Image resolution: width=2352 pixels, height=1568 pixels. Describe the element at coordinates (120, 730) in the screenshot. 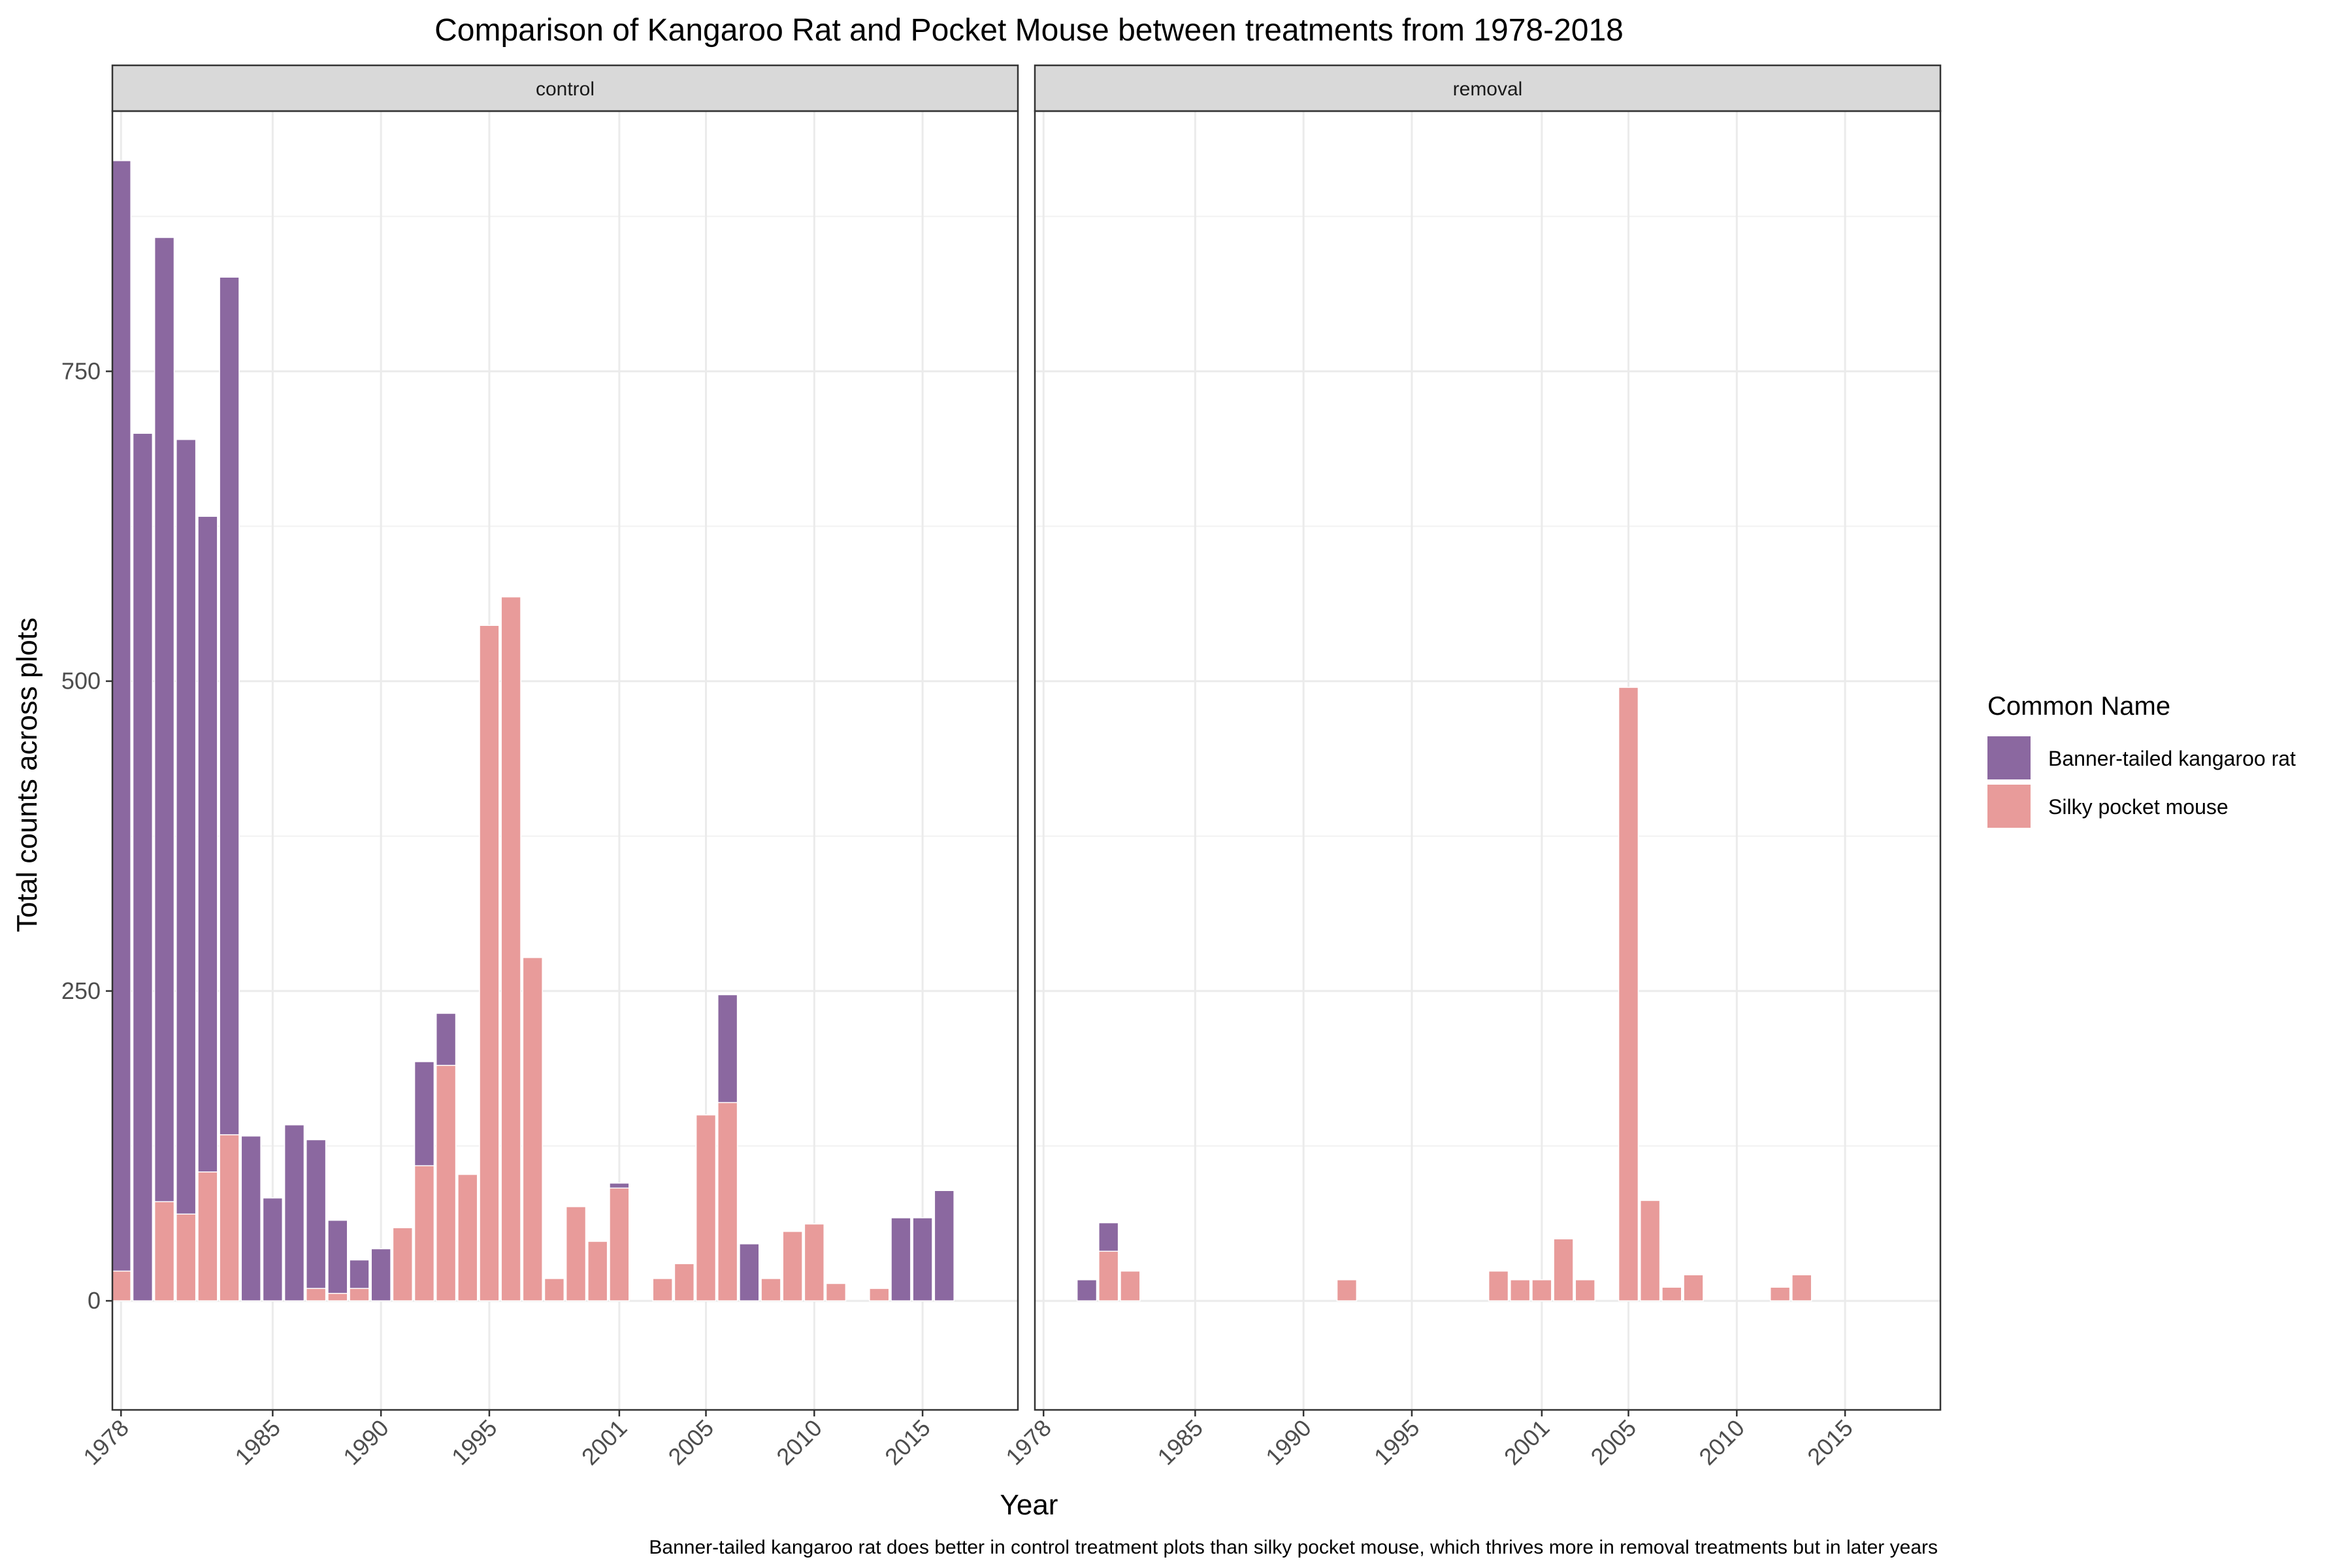

I see `bar-kangaroo-1978` at that location.